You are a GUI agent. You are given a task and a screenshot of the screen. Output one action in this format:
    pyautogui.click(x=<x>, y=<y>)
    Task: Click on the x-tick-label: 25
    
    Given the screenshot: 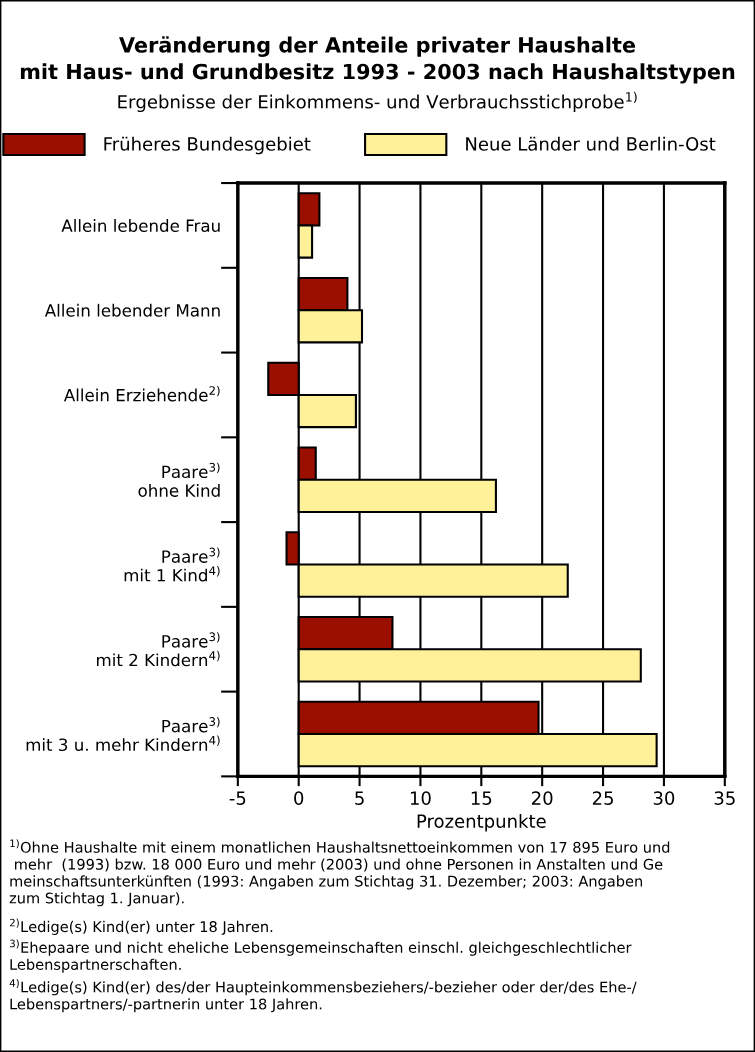 What is the action you would take?
    pyautogui.click(x=602, y=798)
    